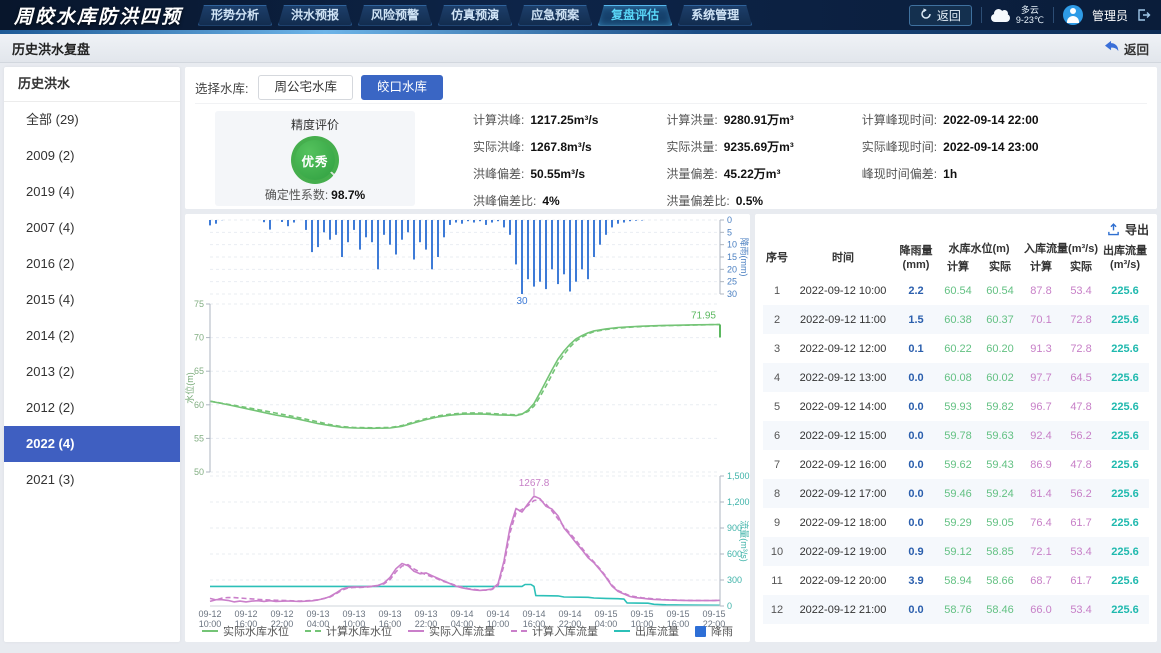 The image size is (1161, 653). Describe the element at coordinates (1109, 15) in the screenshot. I see `user-name: 管理员` at that location.